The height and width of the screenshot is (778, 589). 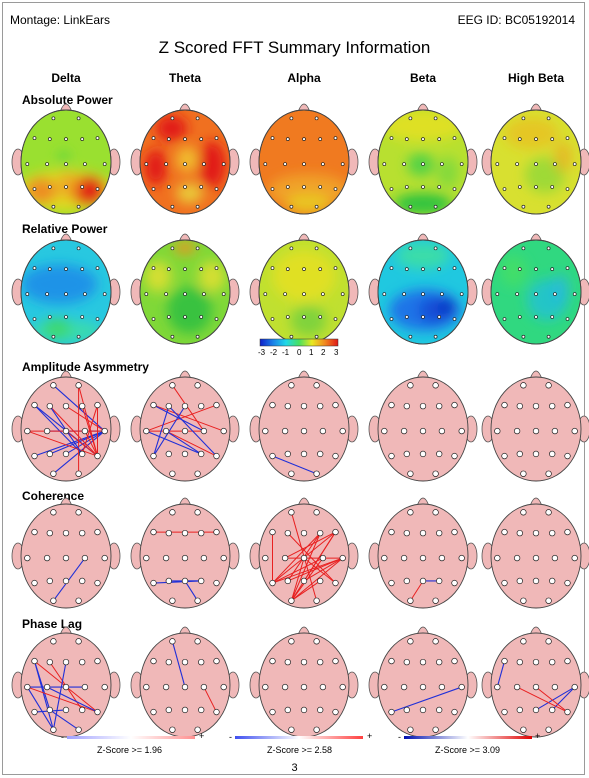 I want to click on legend-plus-2: +, so click(x=370, y=736).